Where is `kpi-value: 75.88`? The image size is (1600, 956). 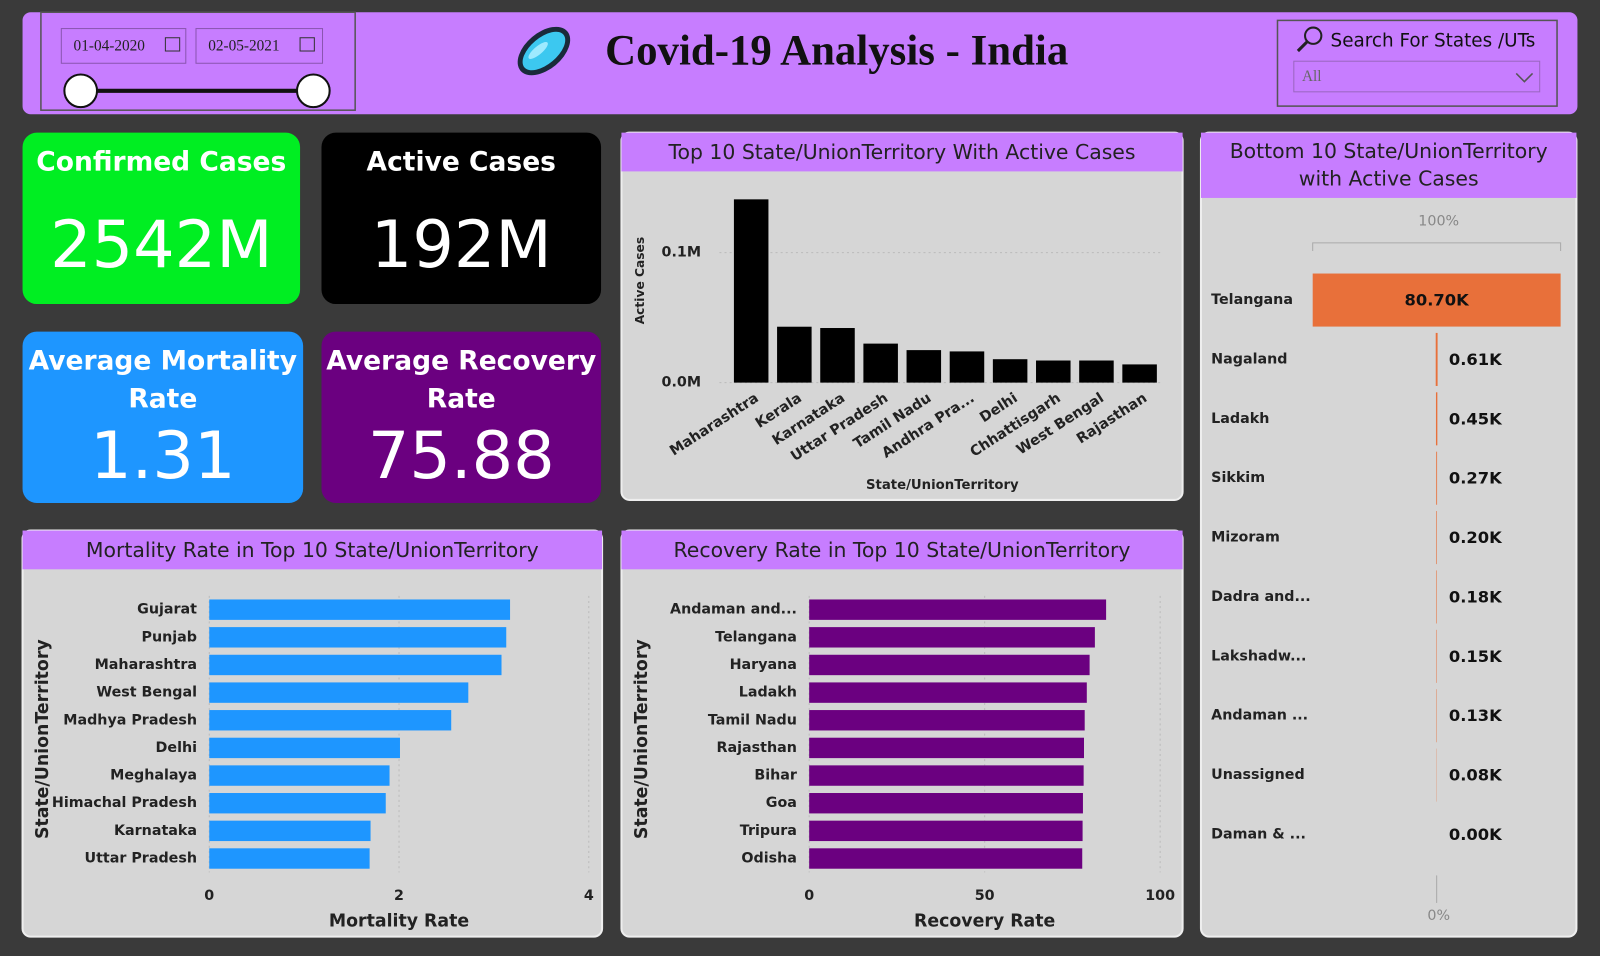
kpi-value: 75.88 is located at coordinates (461, 456).